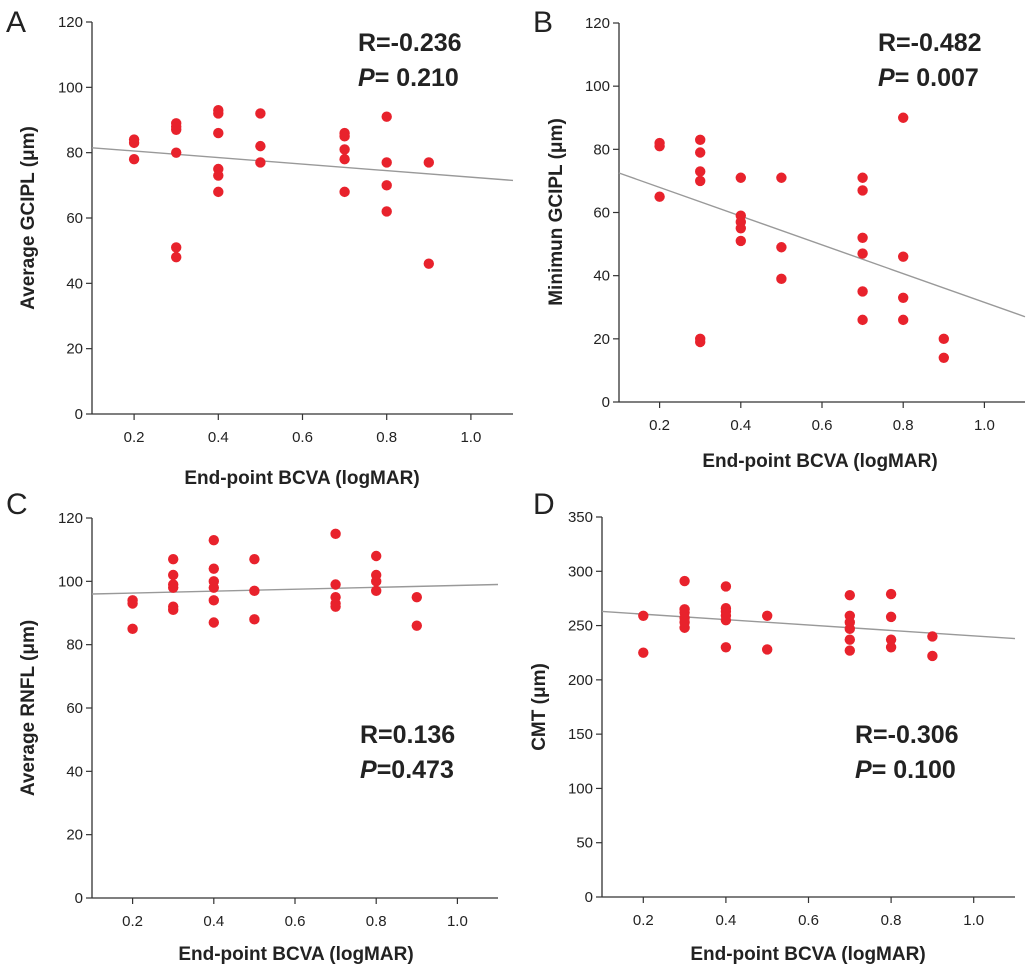  What do you see at coordinates (407, 770) in the screenshot?
I see `stat-p-label: P=0.473` at bounding box center [407, 770].